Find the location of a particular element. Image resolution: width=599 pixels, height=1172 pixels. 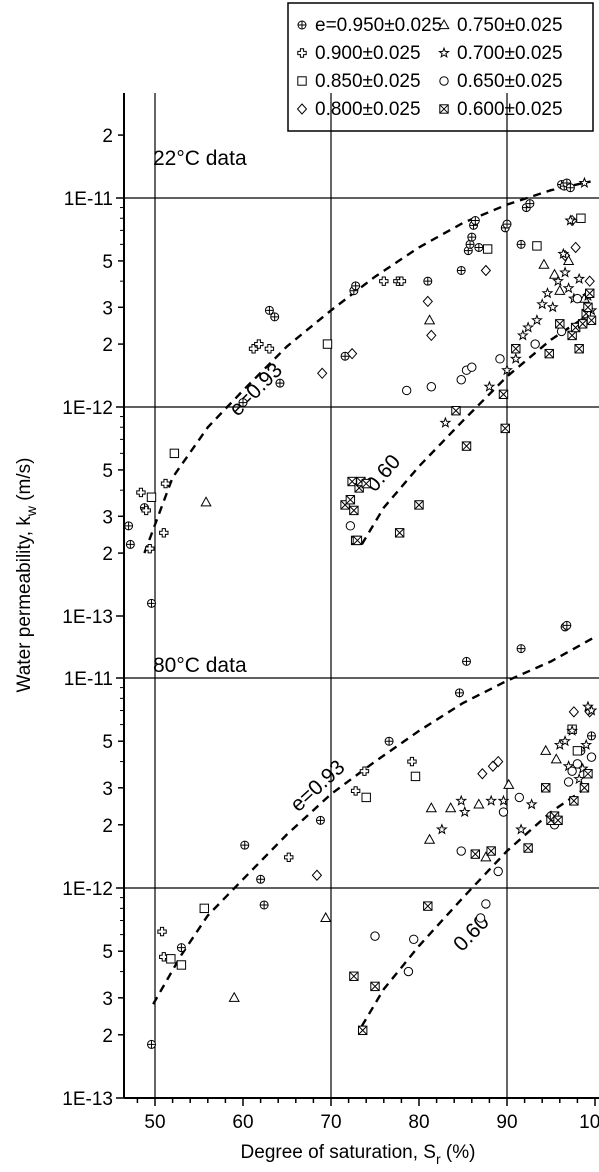

x-tick-label: 80 is located at coordinates (418, 1122).